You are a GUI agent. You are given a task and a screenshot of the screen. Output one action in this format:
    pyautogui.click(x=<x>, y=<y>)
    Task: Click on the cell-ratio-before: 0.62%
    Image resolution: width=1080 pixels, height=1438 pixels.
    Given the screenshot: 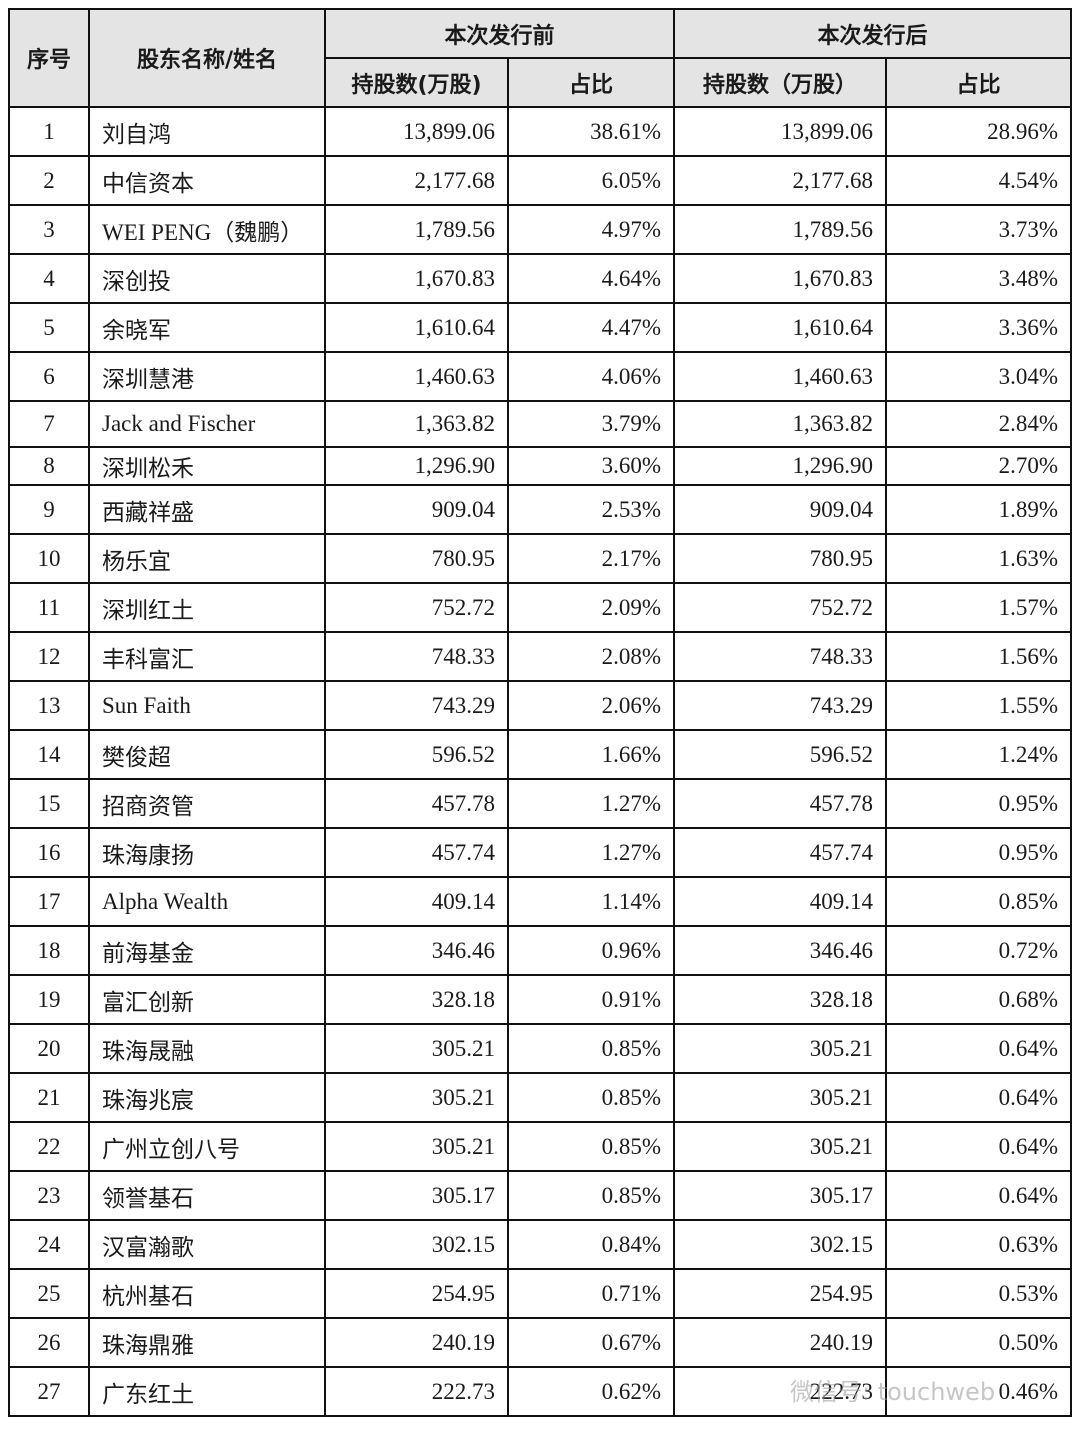 What is the action you would take?
    pyautogui.click(x=591, y=1391)
    